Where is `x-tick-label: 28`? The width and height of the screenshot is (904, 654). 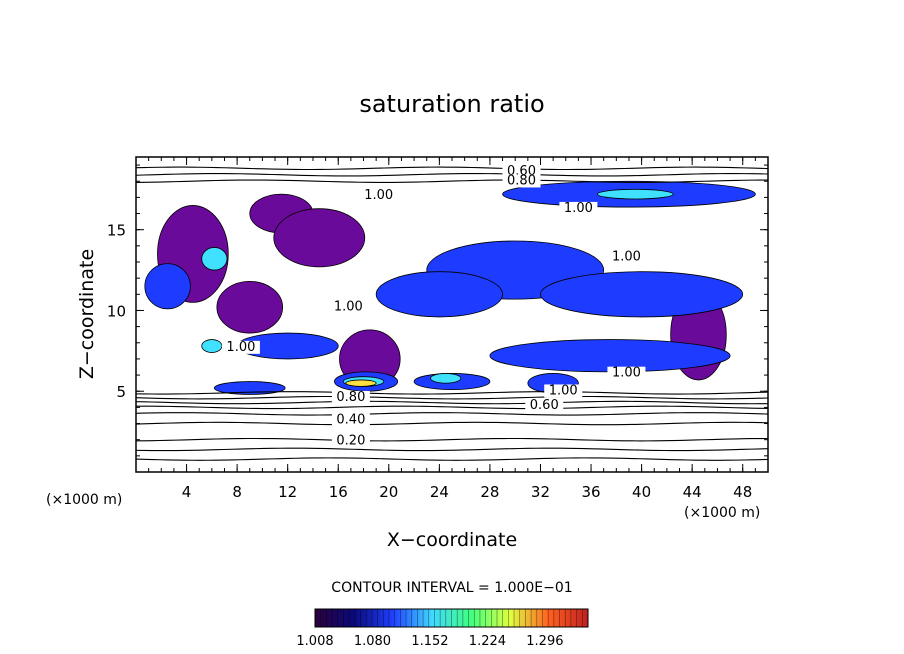
x-tick-label: 28 is located at coordinates (489, 492).